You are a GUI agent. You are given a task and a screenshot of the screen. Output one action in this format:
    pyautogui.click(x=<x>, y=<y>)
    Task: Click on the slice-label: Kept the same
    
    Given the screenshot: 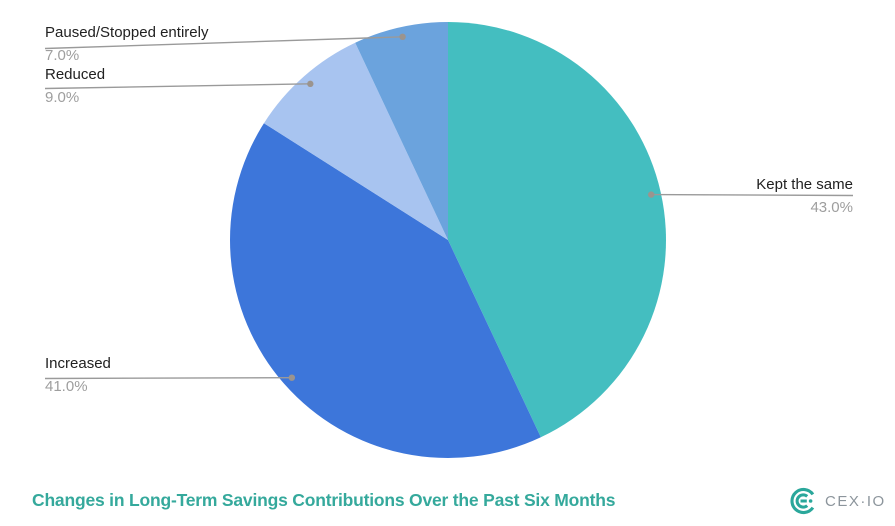 What is the action you would take?
    pyautogui.click(x=804, y=184)
    